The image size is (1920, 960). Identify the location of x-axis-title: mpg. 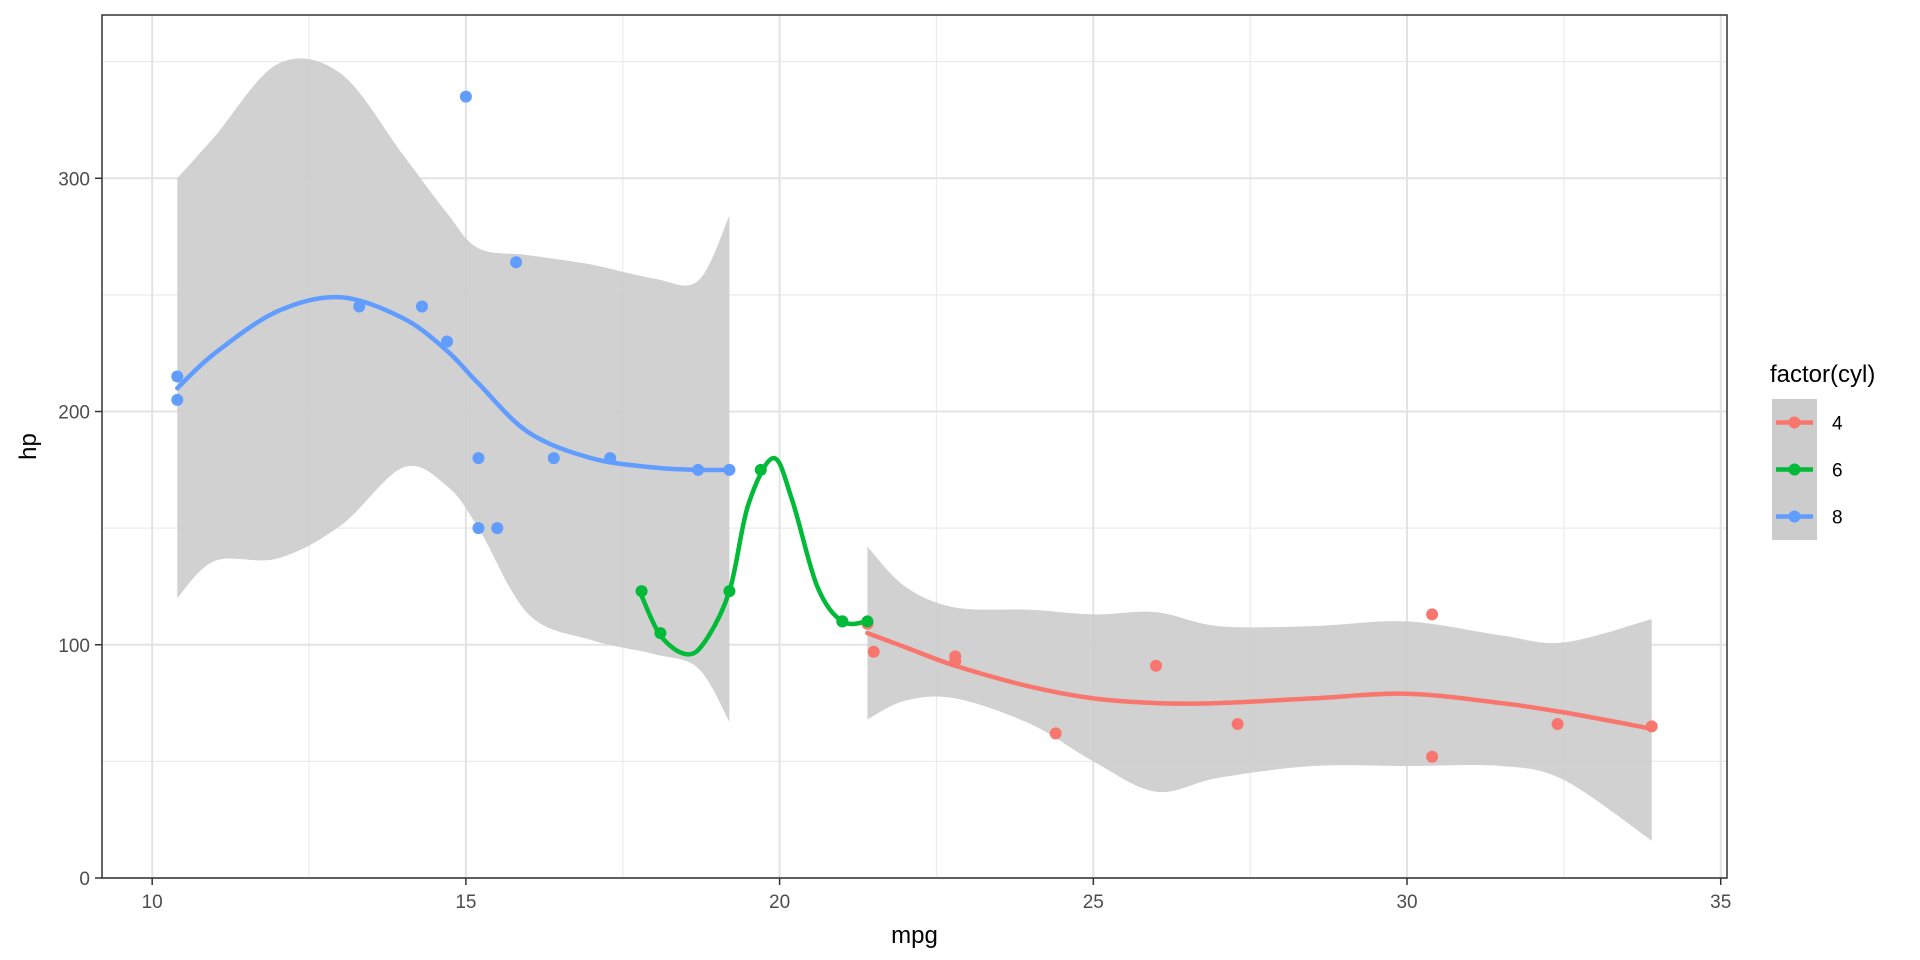
(914, 935).